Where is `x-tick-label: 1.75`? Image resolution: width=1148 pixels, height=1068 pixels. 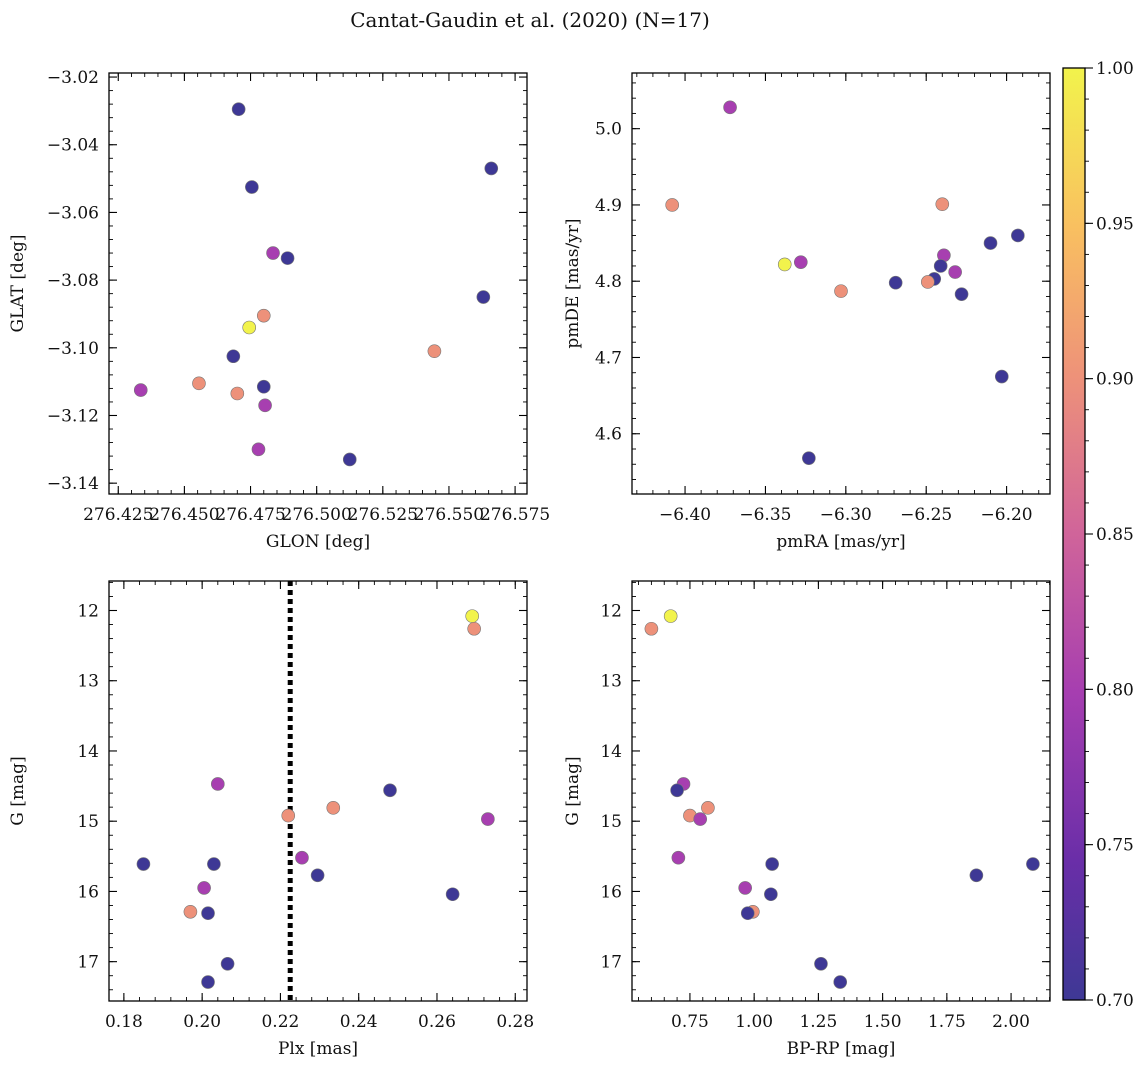 x-tick-label: 1.75 is located at coordinates (947, 1022).